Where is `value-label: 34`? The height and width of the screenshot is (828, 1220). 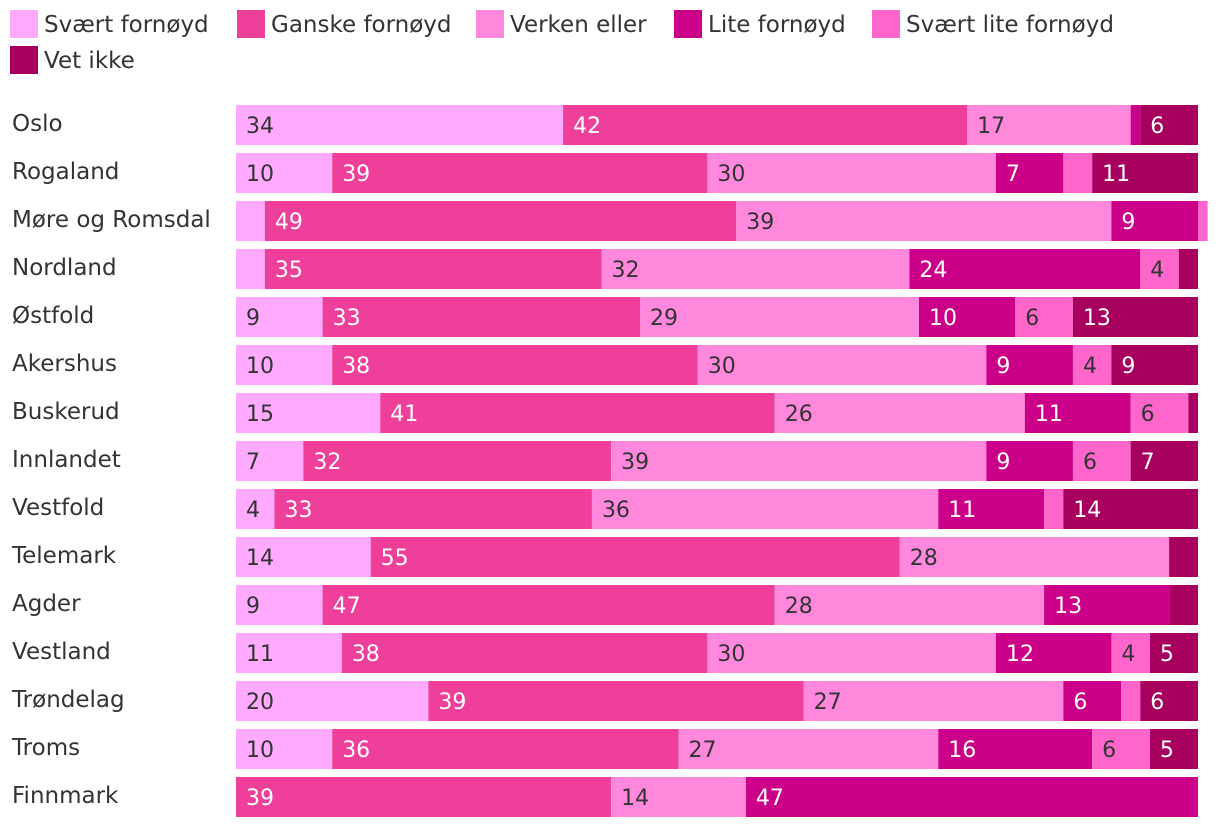 value-label: 34 is located at coordinates (260, 126).